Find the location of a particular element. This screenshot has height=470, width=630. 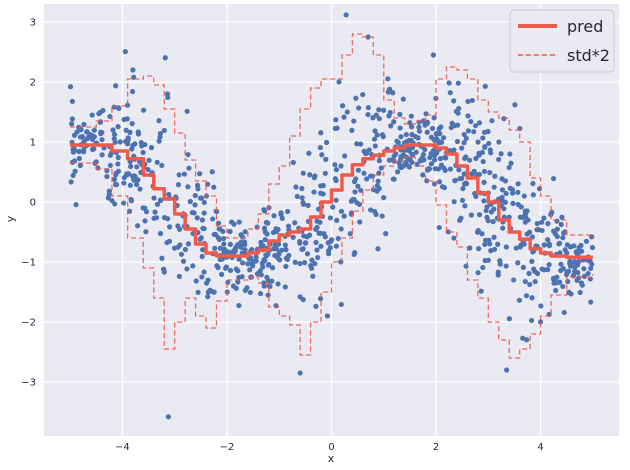

x-ticks: −4 −2 0 2 4 is located at coordinates (329, 447).